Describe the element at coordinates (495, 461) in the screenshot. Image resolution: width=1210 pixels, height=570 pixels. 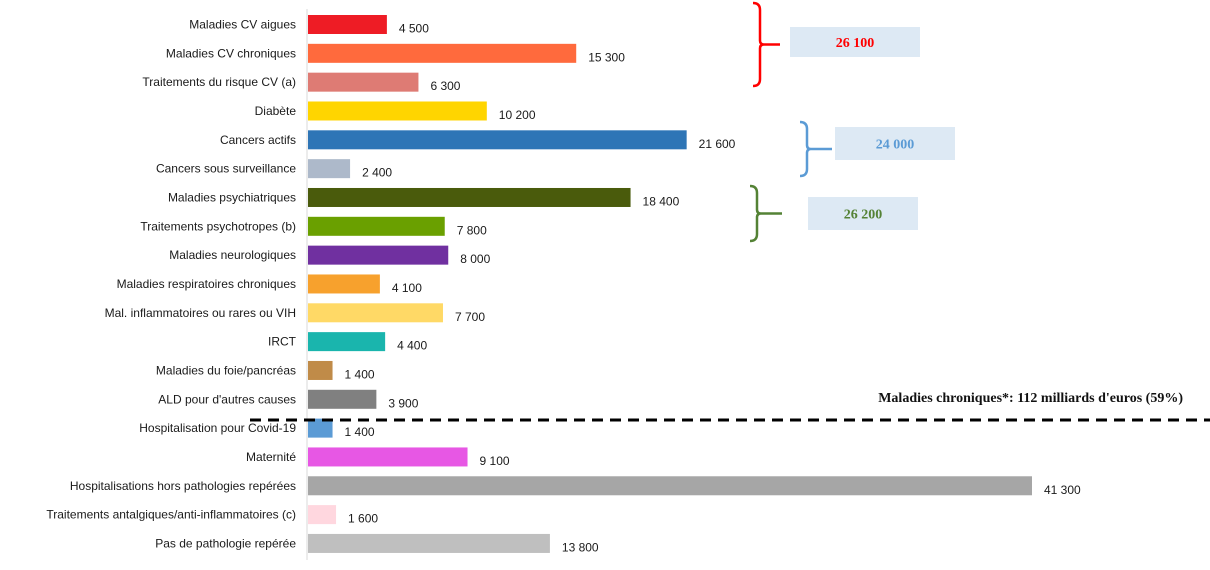
I see `value-label: 9 100` at that location.